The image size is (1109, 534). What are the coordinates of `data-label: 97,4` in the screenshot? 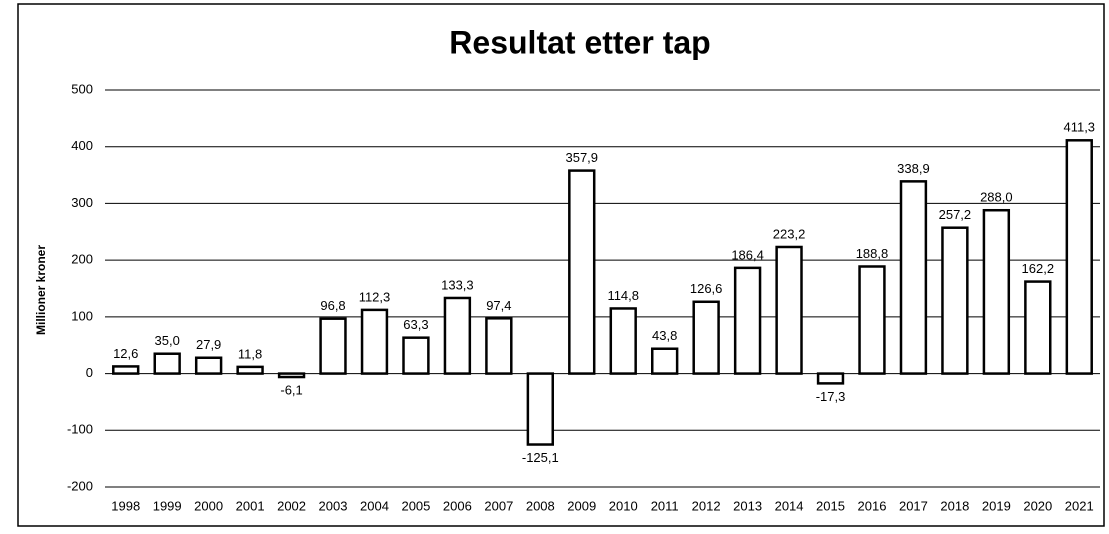 It's located at (498, 305).